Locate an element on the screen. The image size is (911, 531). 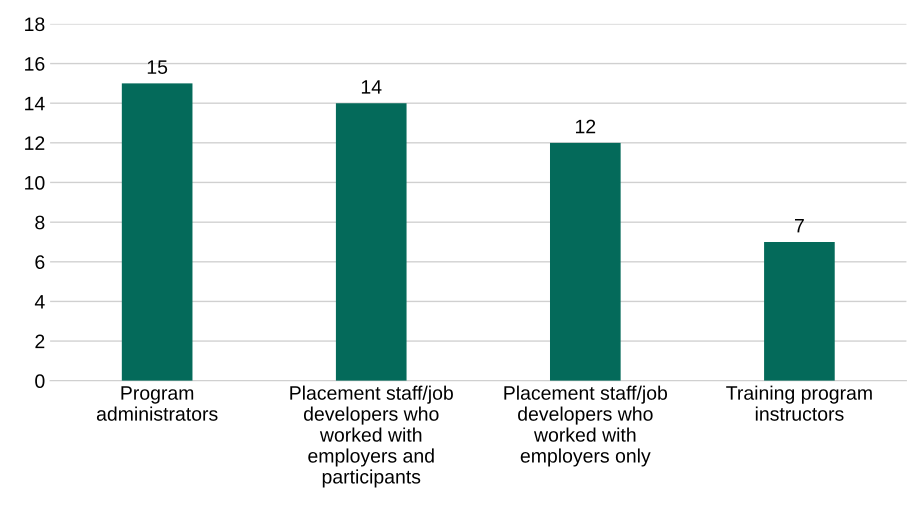
y-tick-label: 12 is located at coordinates (34, 143).